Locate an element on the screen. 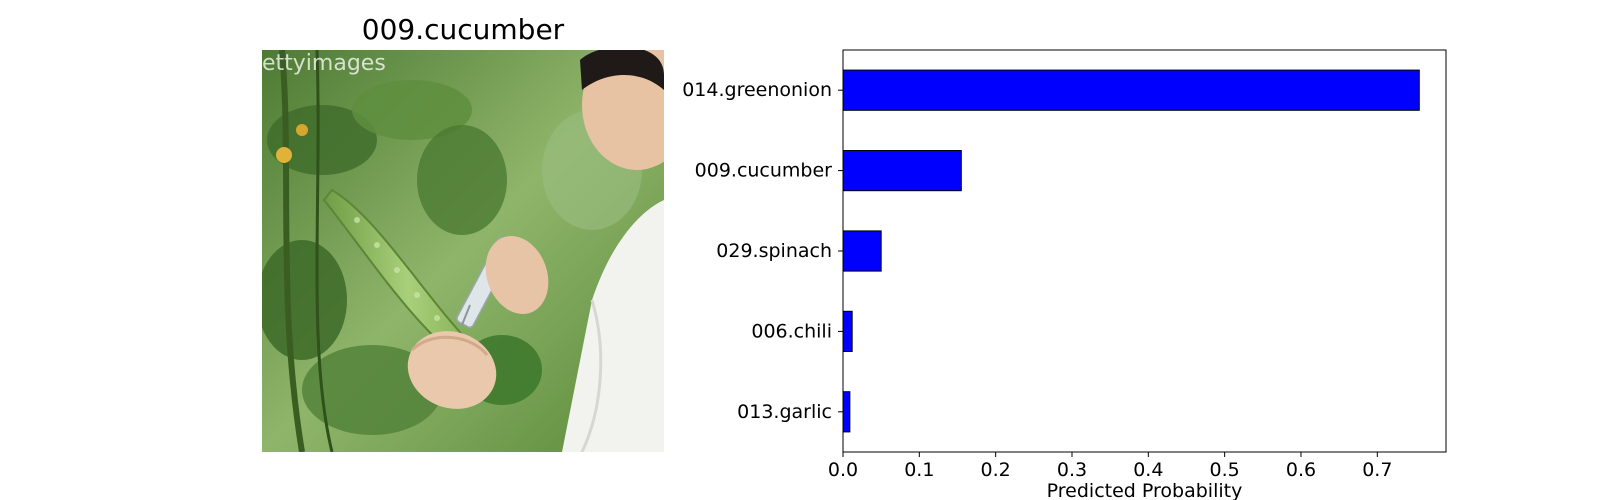 The width and height of the screenshot is (1600, 500). x-tick-label: 0.0 is located at coordinates (843, 470).